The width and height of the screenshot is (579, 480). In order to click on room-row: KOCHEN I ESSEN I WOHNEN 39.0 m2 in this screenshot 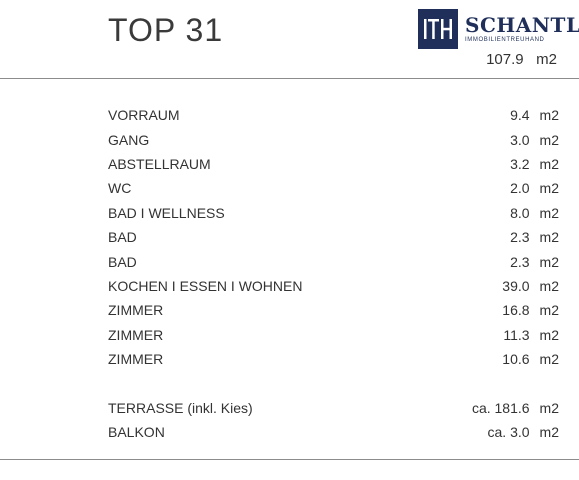, I will do `click(333, 286)`.